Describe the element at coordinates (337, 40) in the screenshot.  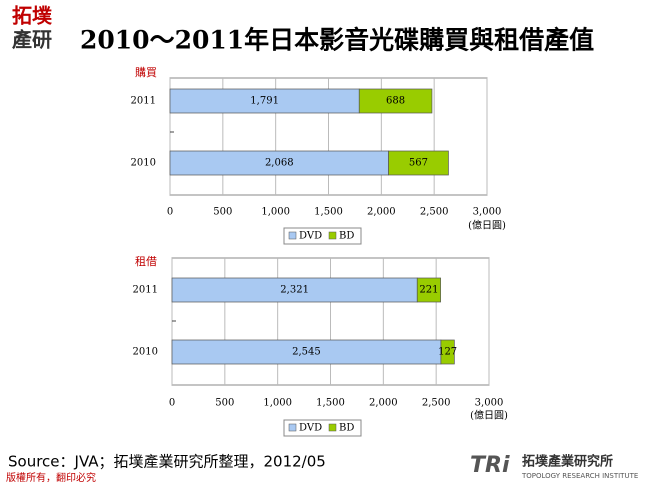
I see `slide-title: 2010～2011年日本影音光碟購買與租借產值` at that location.